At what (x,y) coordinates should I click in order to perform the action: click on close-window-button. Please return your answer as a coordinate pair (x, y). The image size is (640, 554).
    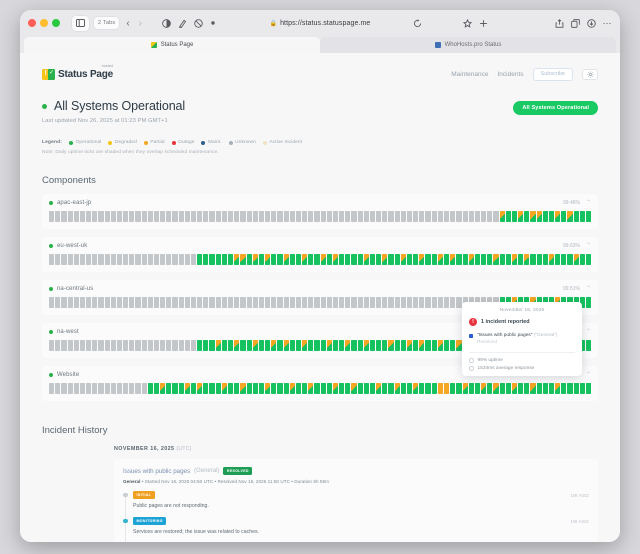
    Looking at the image, I should click on (32, 23).